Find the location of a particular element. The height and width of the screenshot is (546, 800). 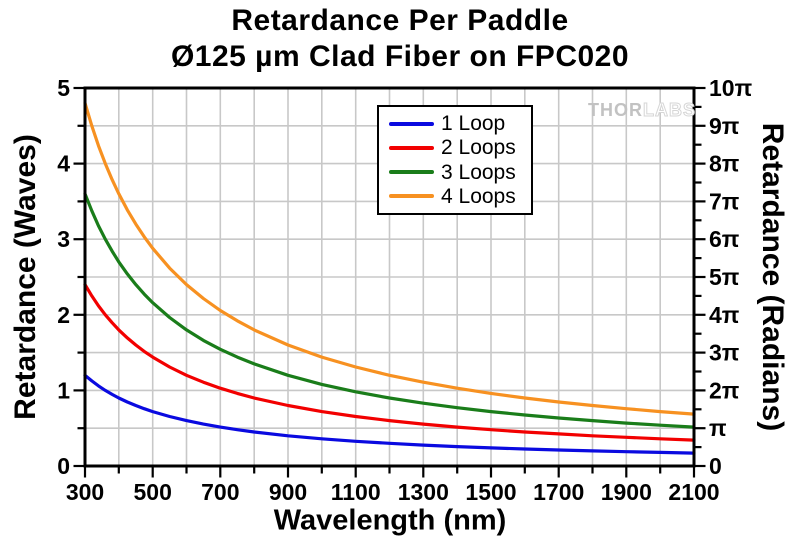

x-tick-label: 1900 is located at coordinates (626, 492).